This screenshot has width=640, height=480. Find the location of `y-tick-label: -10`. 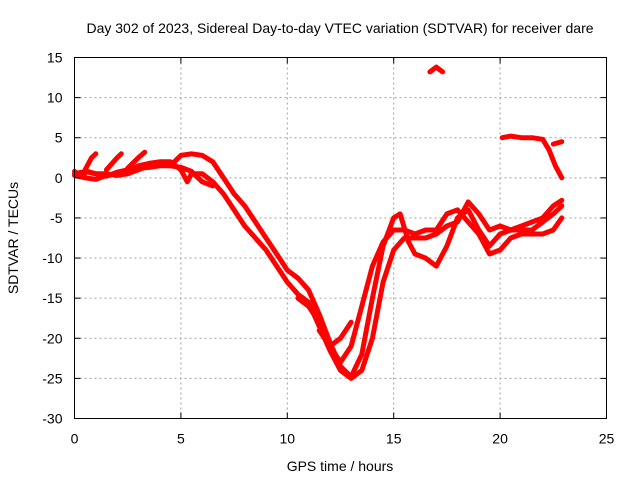

y-tick-label: -10 is located at coordinates (52, 258).